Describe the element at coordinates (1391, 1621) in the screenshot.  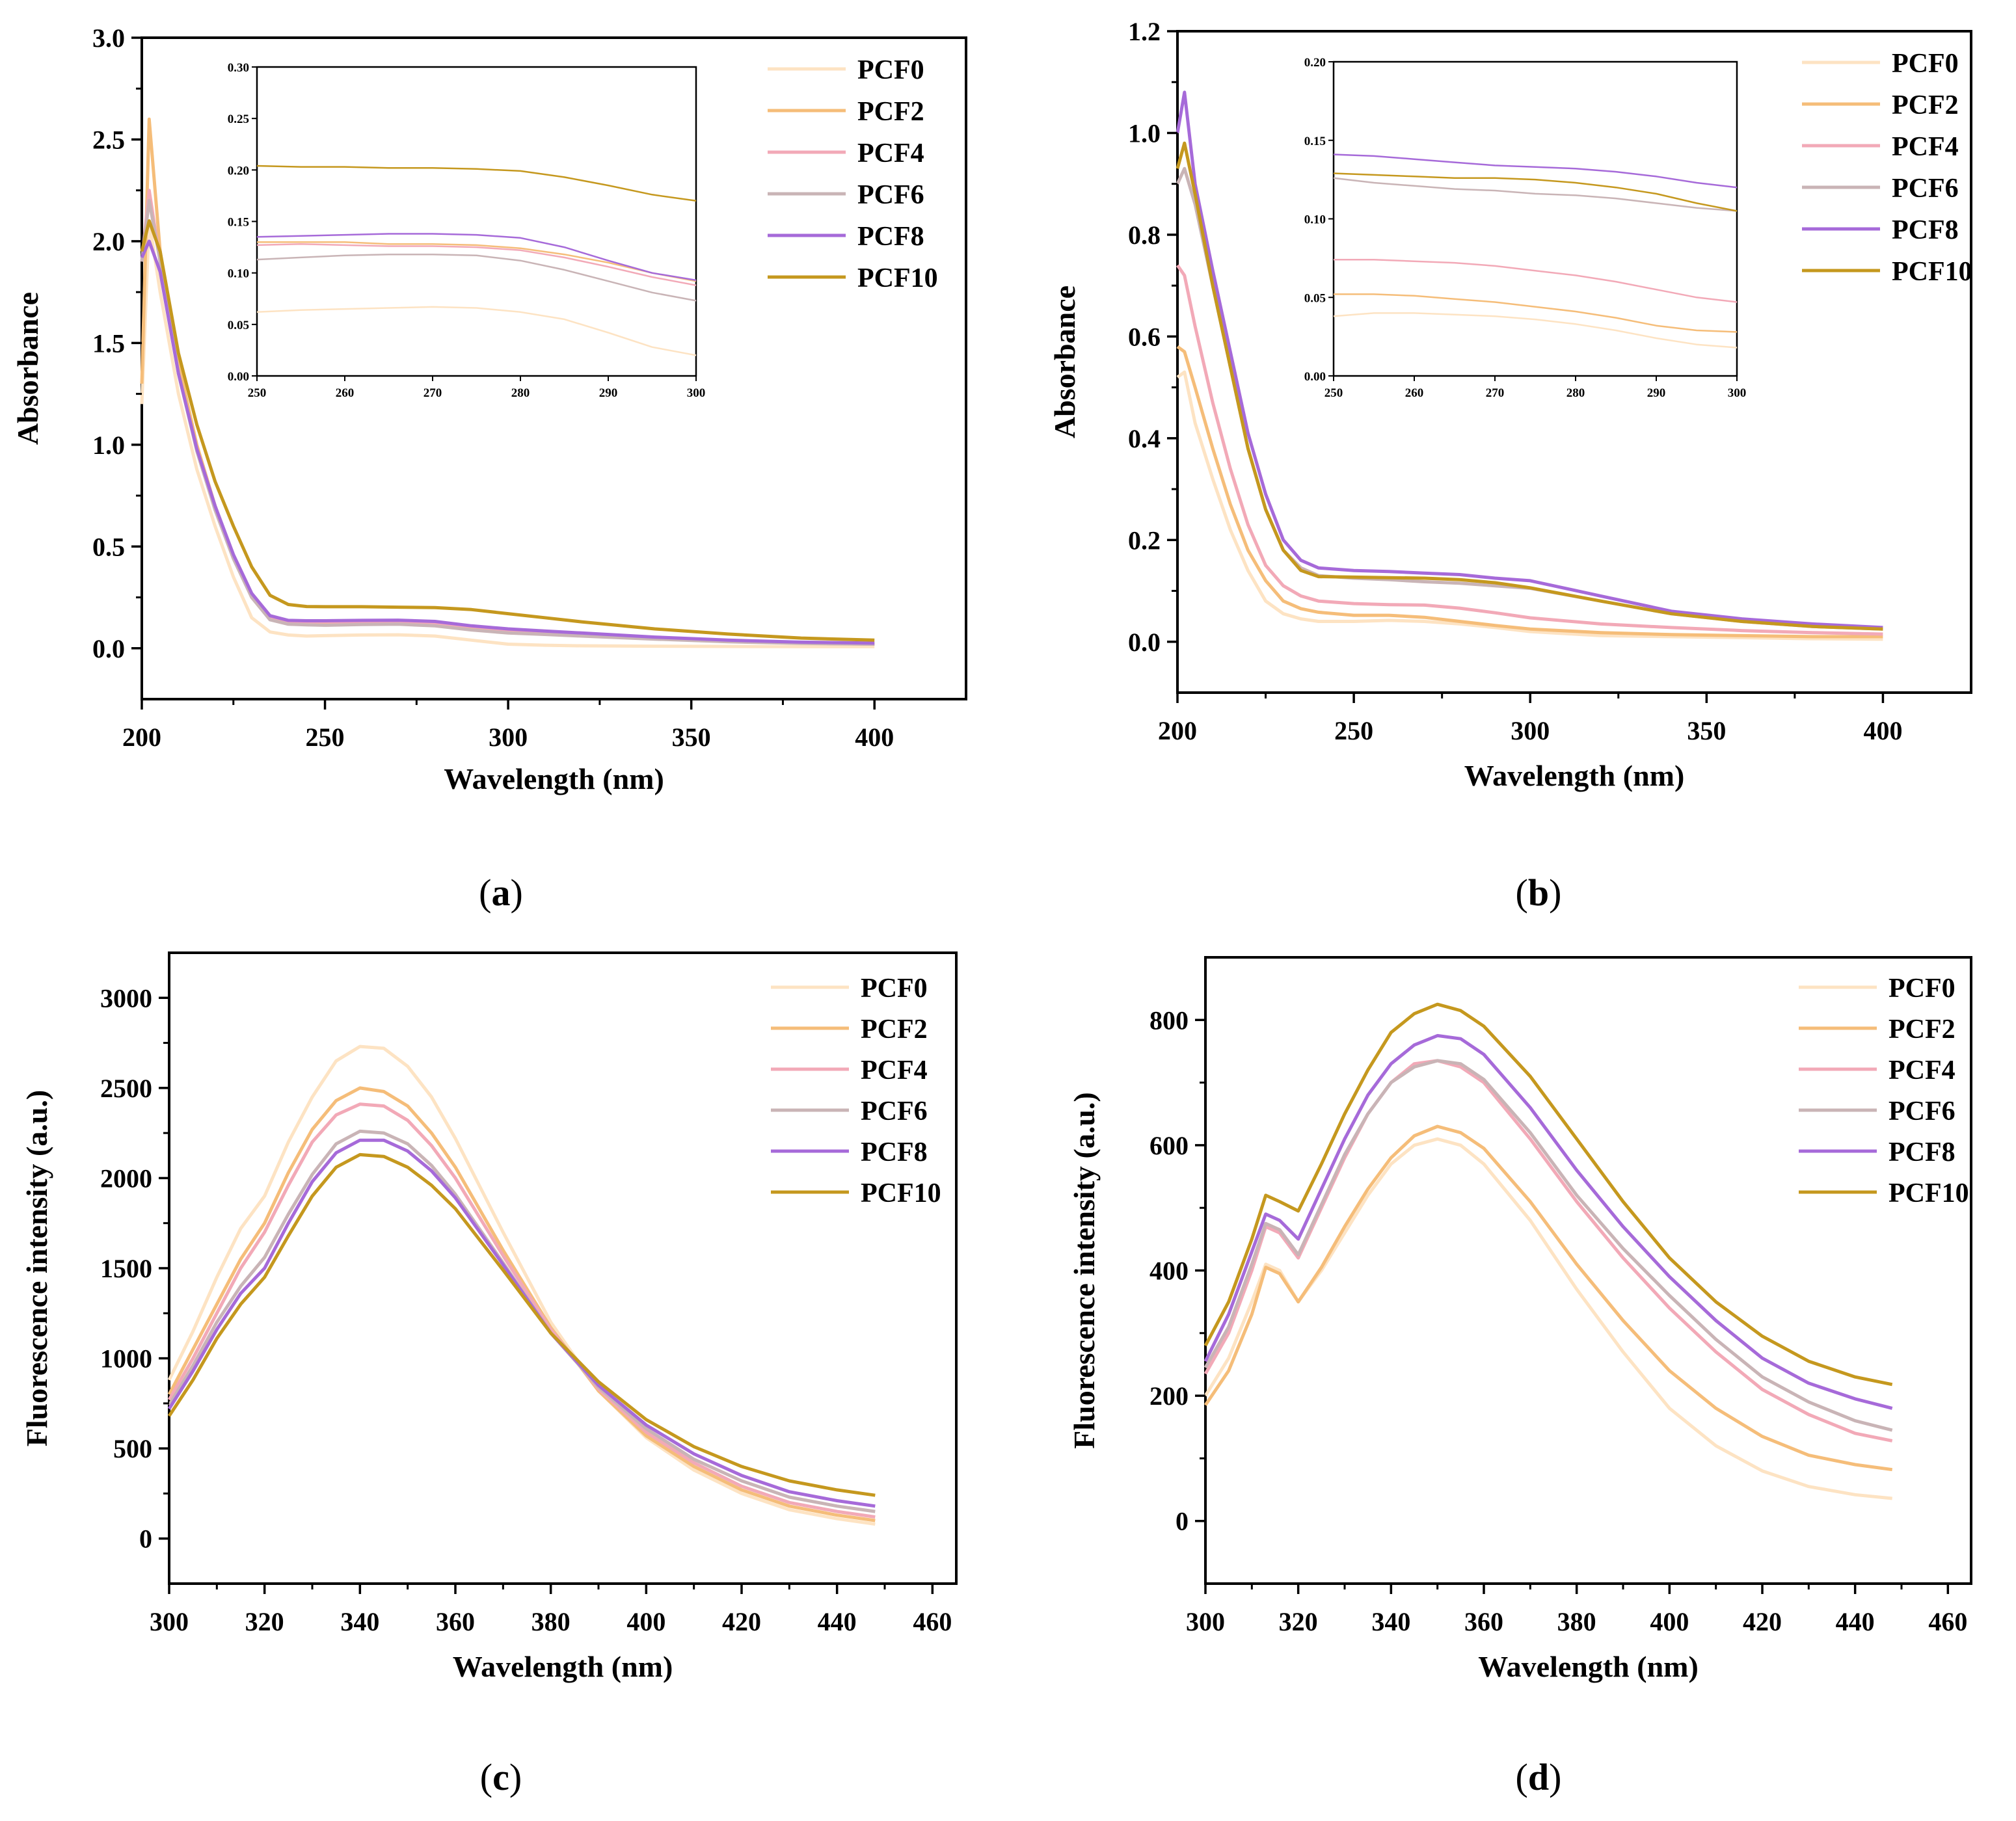
I see `panel-d-xtick-label-2: 340` at that location.